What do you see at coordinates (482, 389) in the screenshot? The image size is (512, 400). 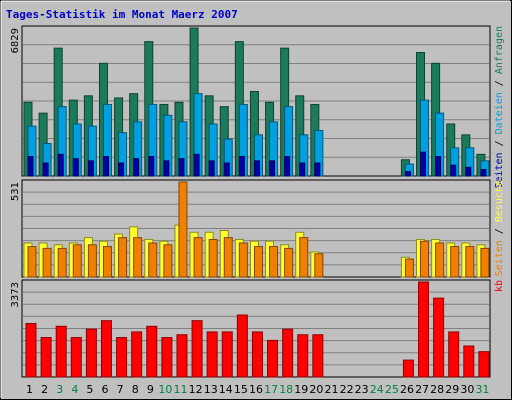 I see `day-label-31: 31` at bounding box center [482, 389].